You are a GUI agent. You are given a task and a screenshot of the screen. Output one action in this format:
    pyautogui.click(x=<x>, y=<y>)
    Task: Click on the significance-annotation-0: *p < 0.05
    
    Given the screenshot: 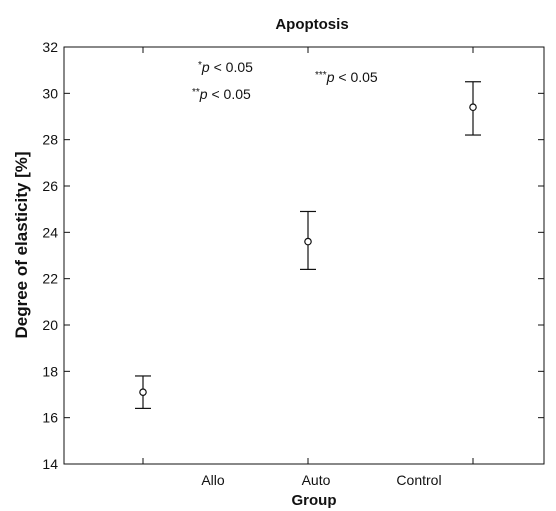 What is the action you would take?
    pyautogui.click(x=225, y=67)
    